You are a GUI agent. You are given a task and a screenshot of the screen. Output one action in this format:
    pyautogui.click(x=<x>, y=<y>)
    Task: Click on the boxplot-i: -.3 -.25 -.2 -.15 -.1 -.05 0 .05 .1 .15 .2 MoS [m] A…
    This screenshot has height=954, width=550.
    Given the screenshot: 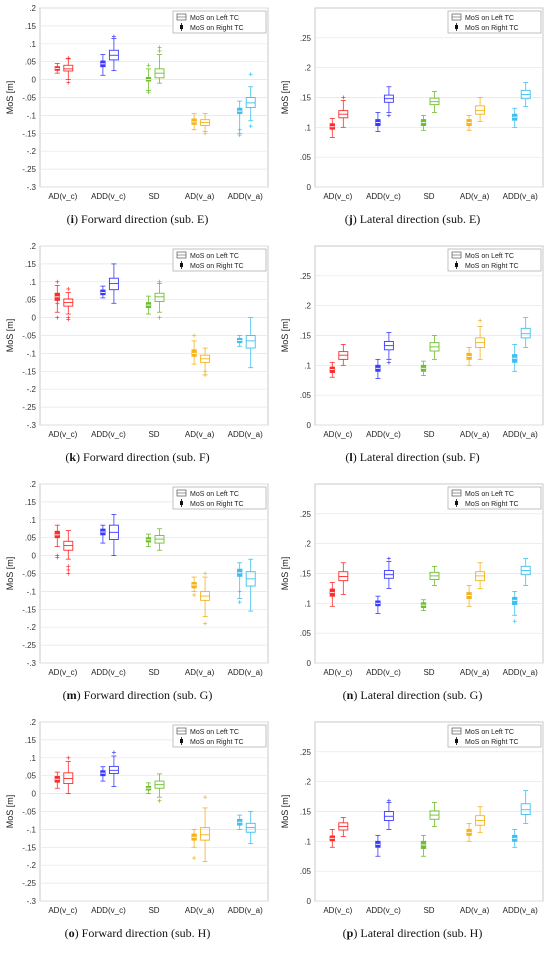 What is the action you would take?
    pyautogui.click(x=137, y=102)
    